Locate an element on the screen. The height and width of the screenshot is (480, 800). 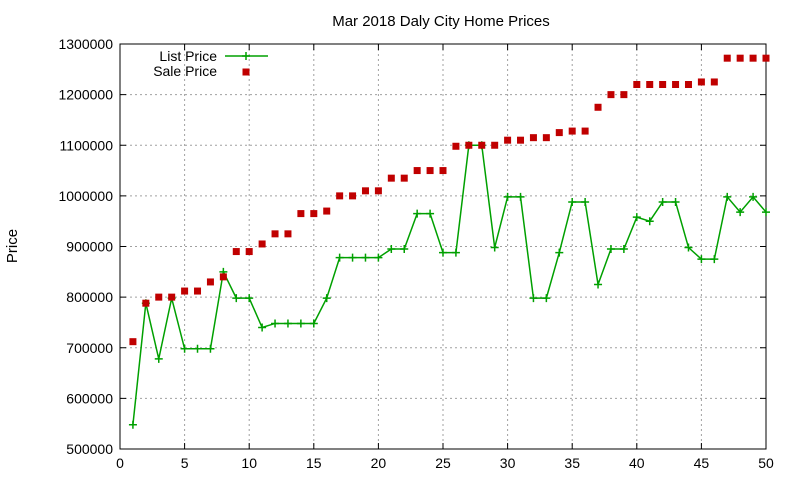
x-tick-label: 35 is located at coordinates (572, 463).